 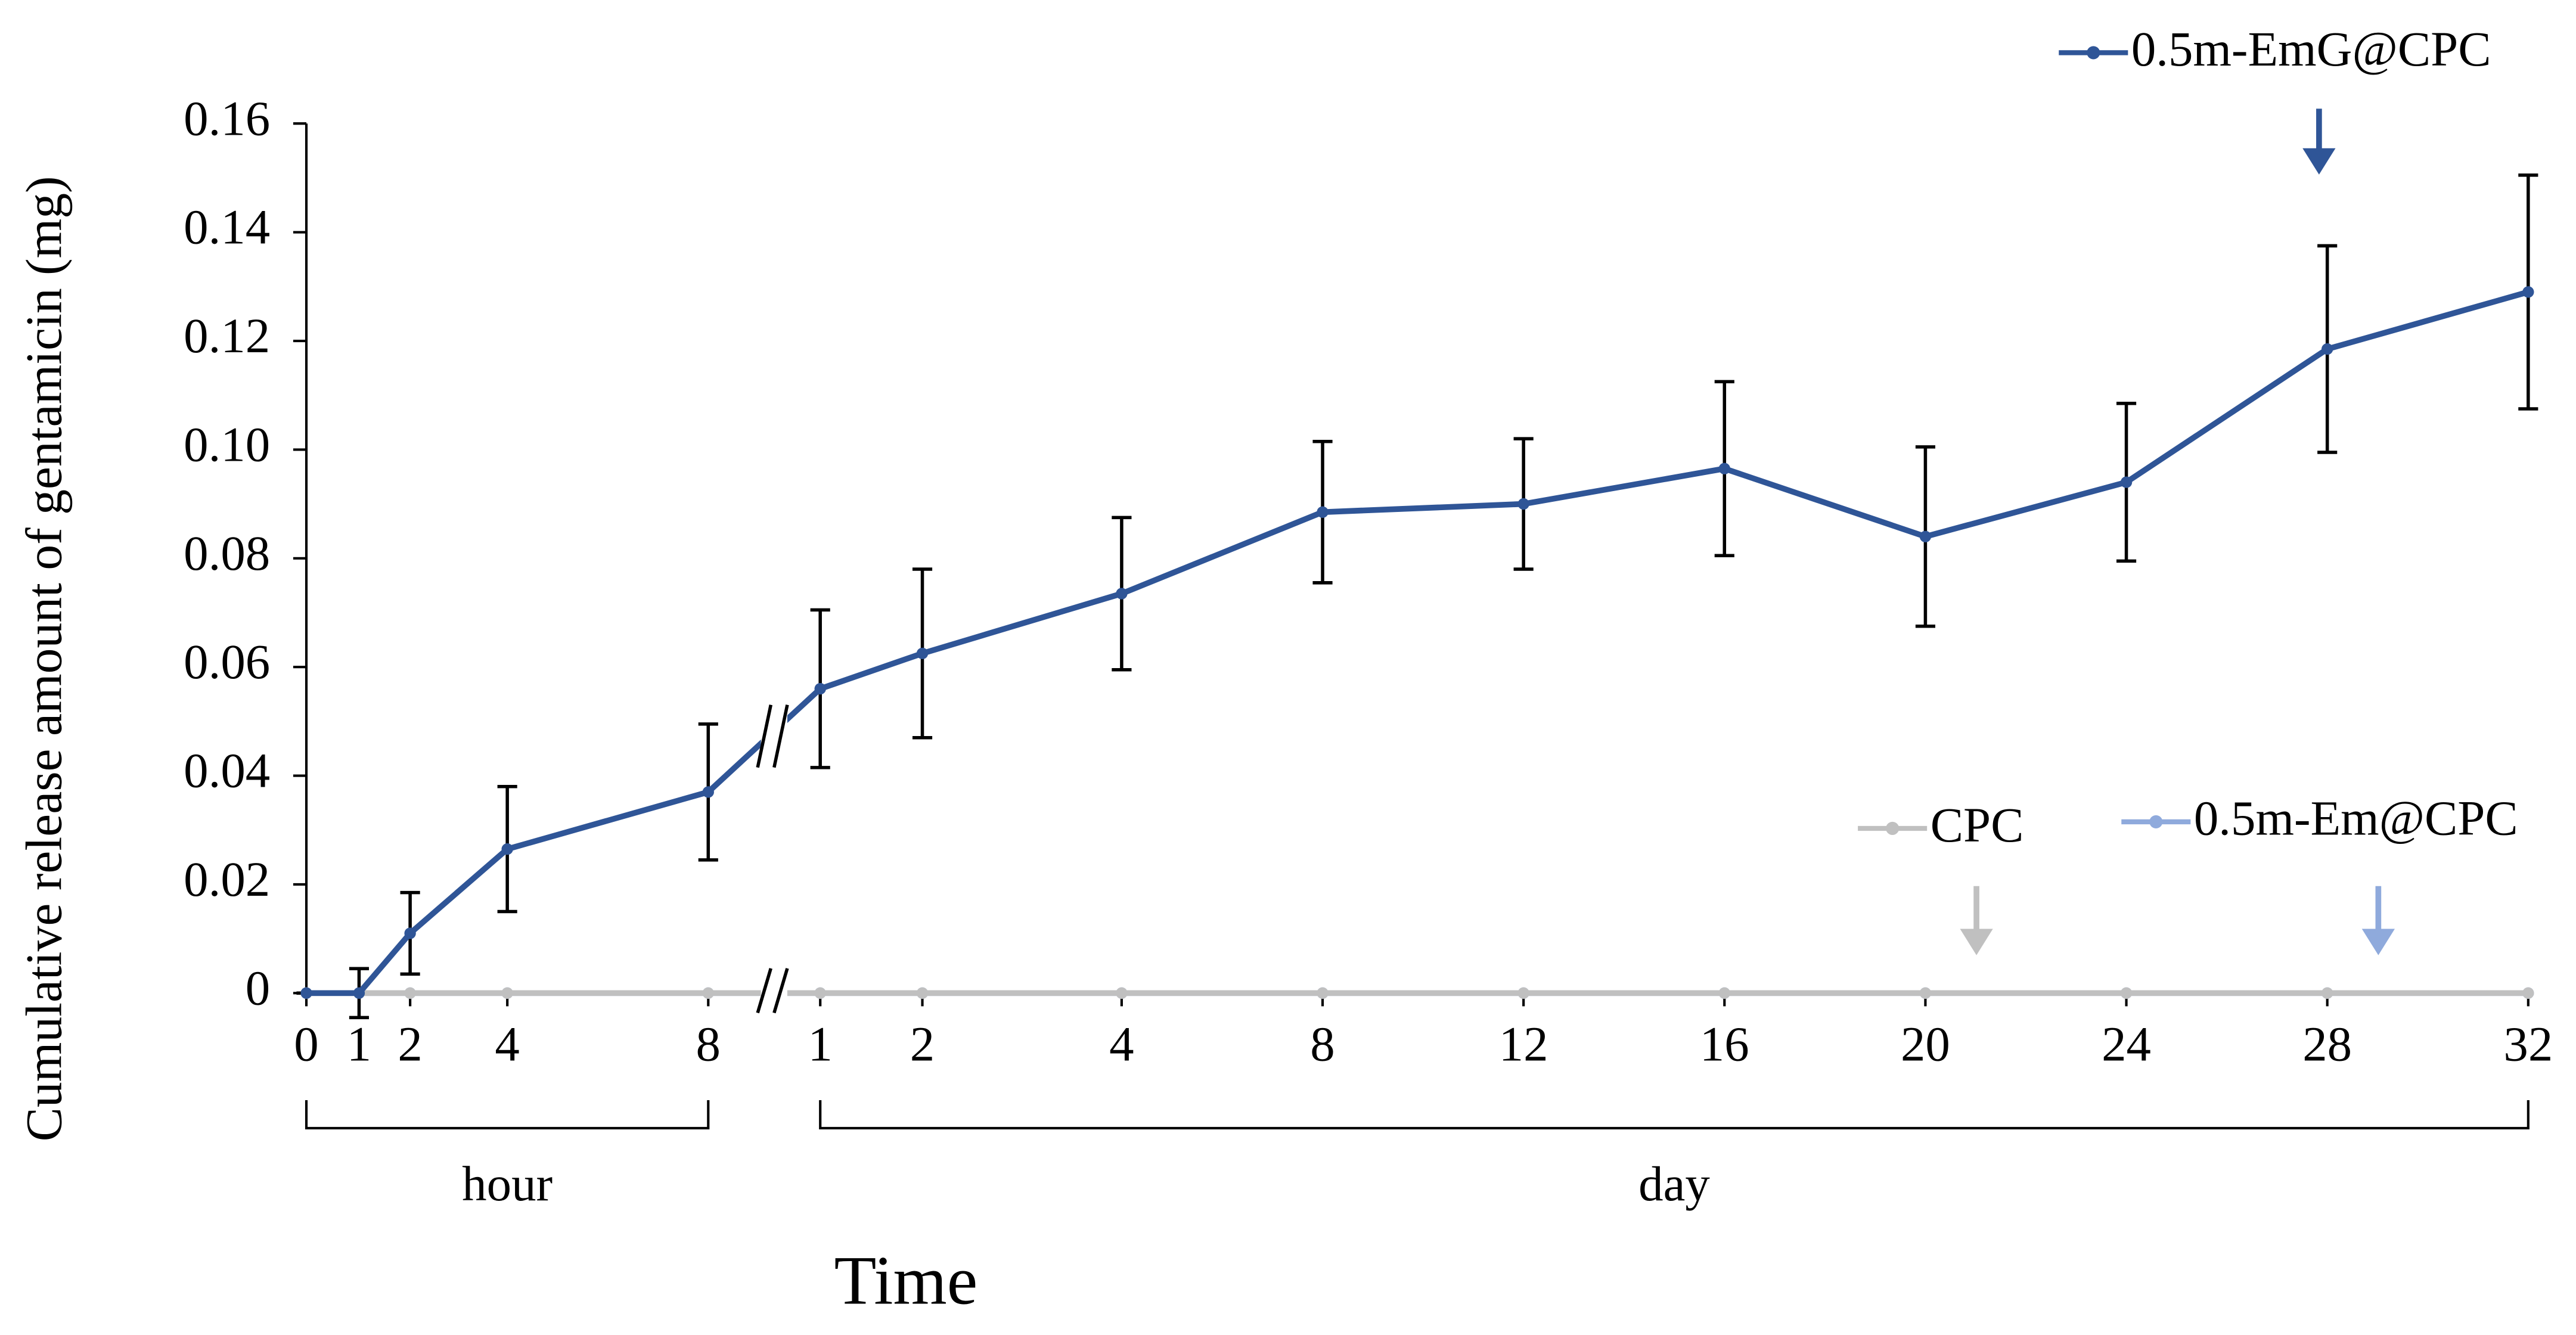 I want to click on group-label: day, so click(x=1674, y=1184).